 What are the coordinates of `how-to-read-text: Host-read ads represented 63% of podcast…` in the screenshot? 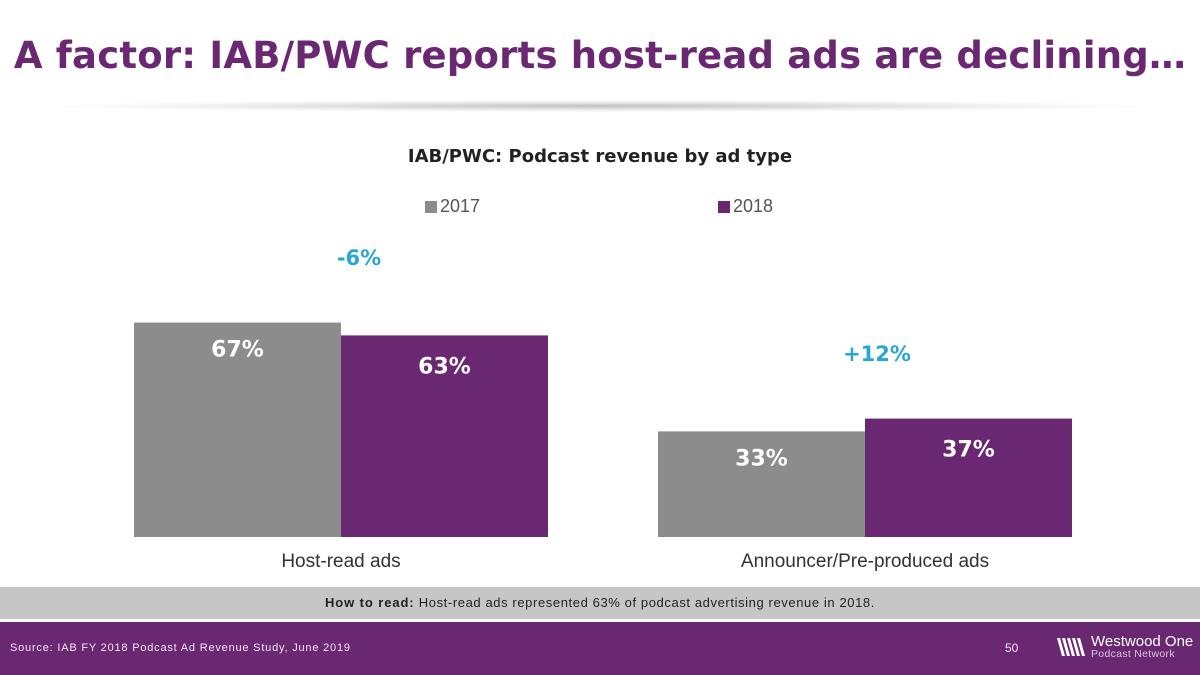 It's located at (644, 602).